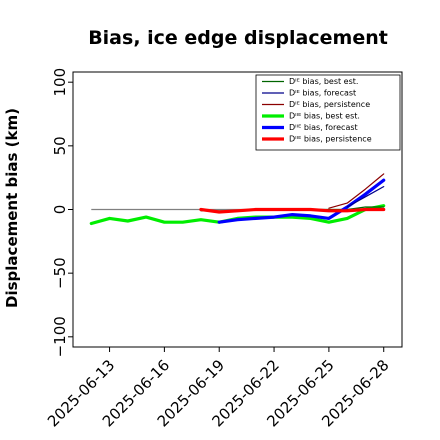 This screenshot has width=440, height=440. What do you see at coordinates (329, 104) in the screenshot?
I see `legend-entry: Dᴵᴱ bias, persistence` at bounding box center [329, 104].